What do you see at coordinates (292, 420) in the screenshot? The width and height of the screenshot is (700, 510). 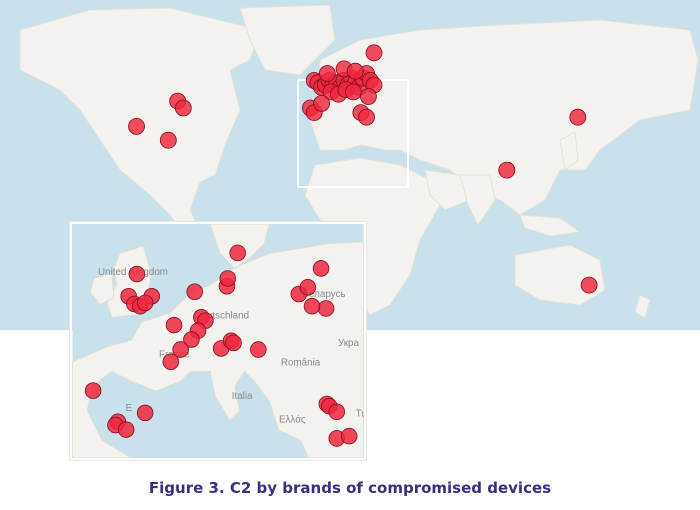 I see `inset-label-gr: Ελλάς` at bounding box center [292, 420].